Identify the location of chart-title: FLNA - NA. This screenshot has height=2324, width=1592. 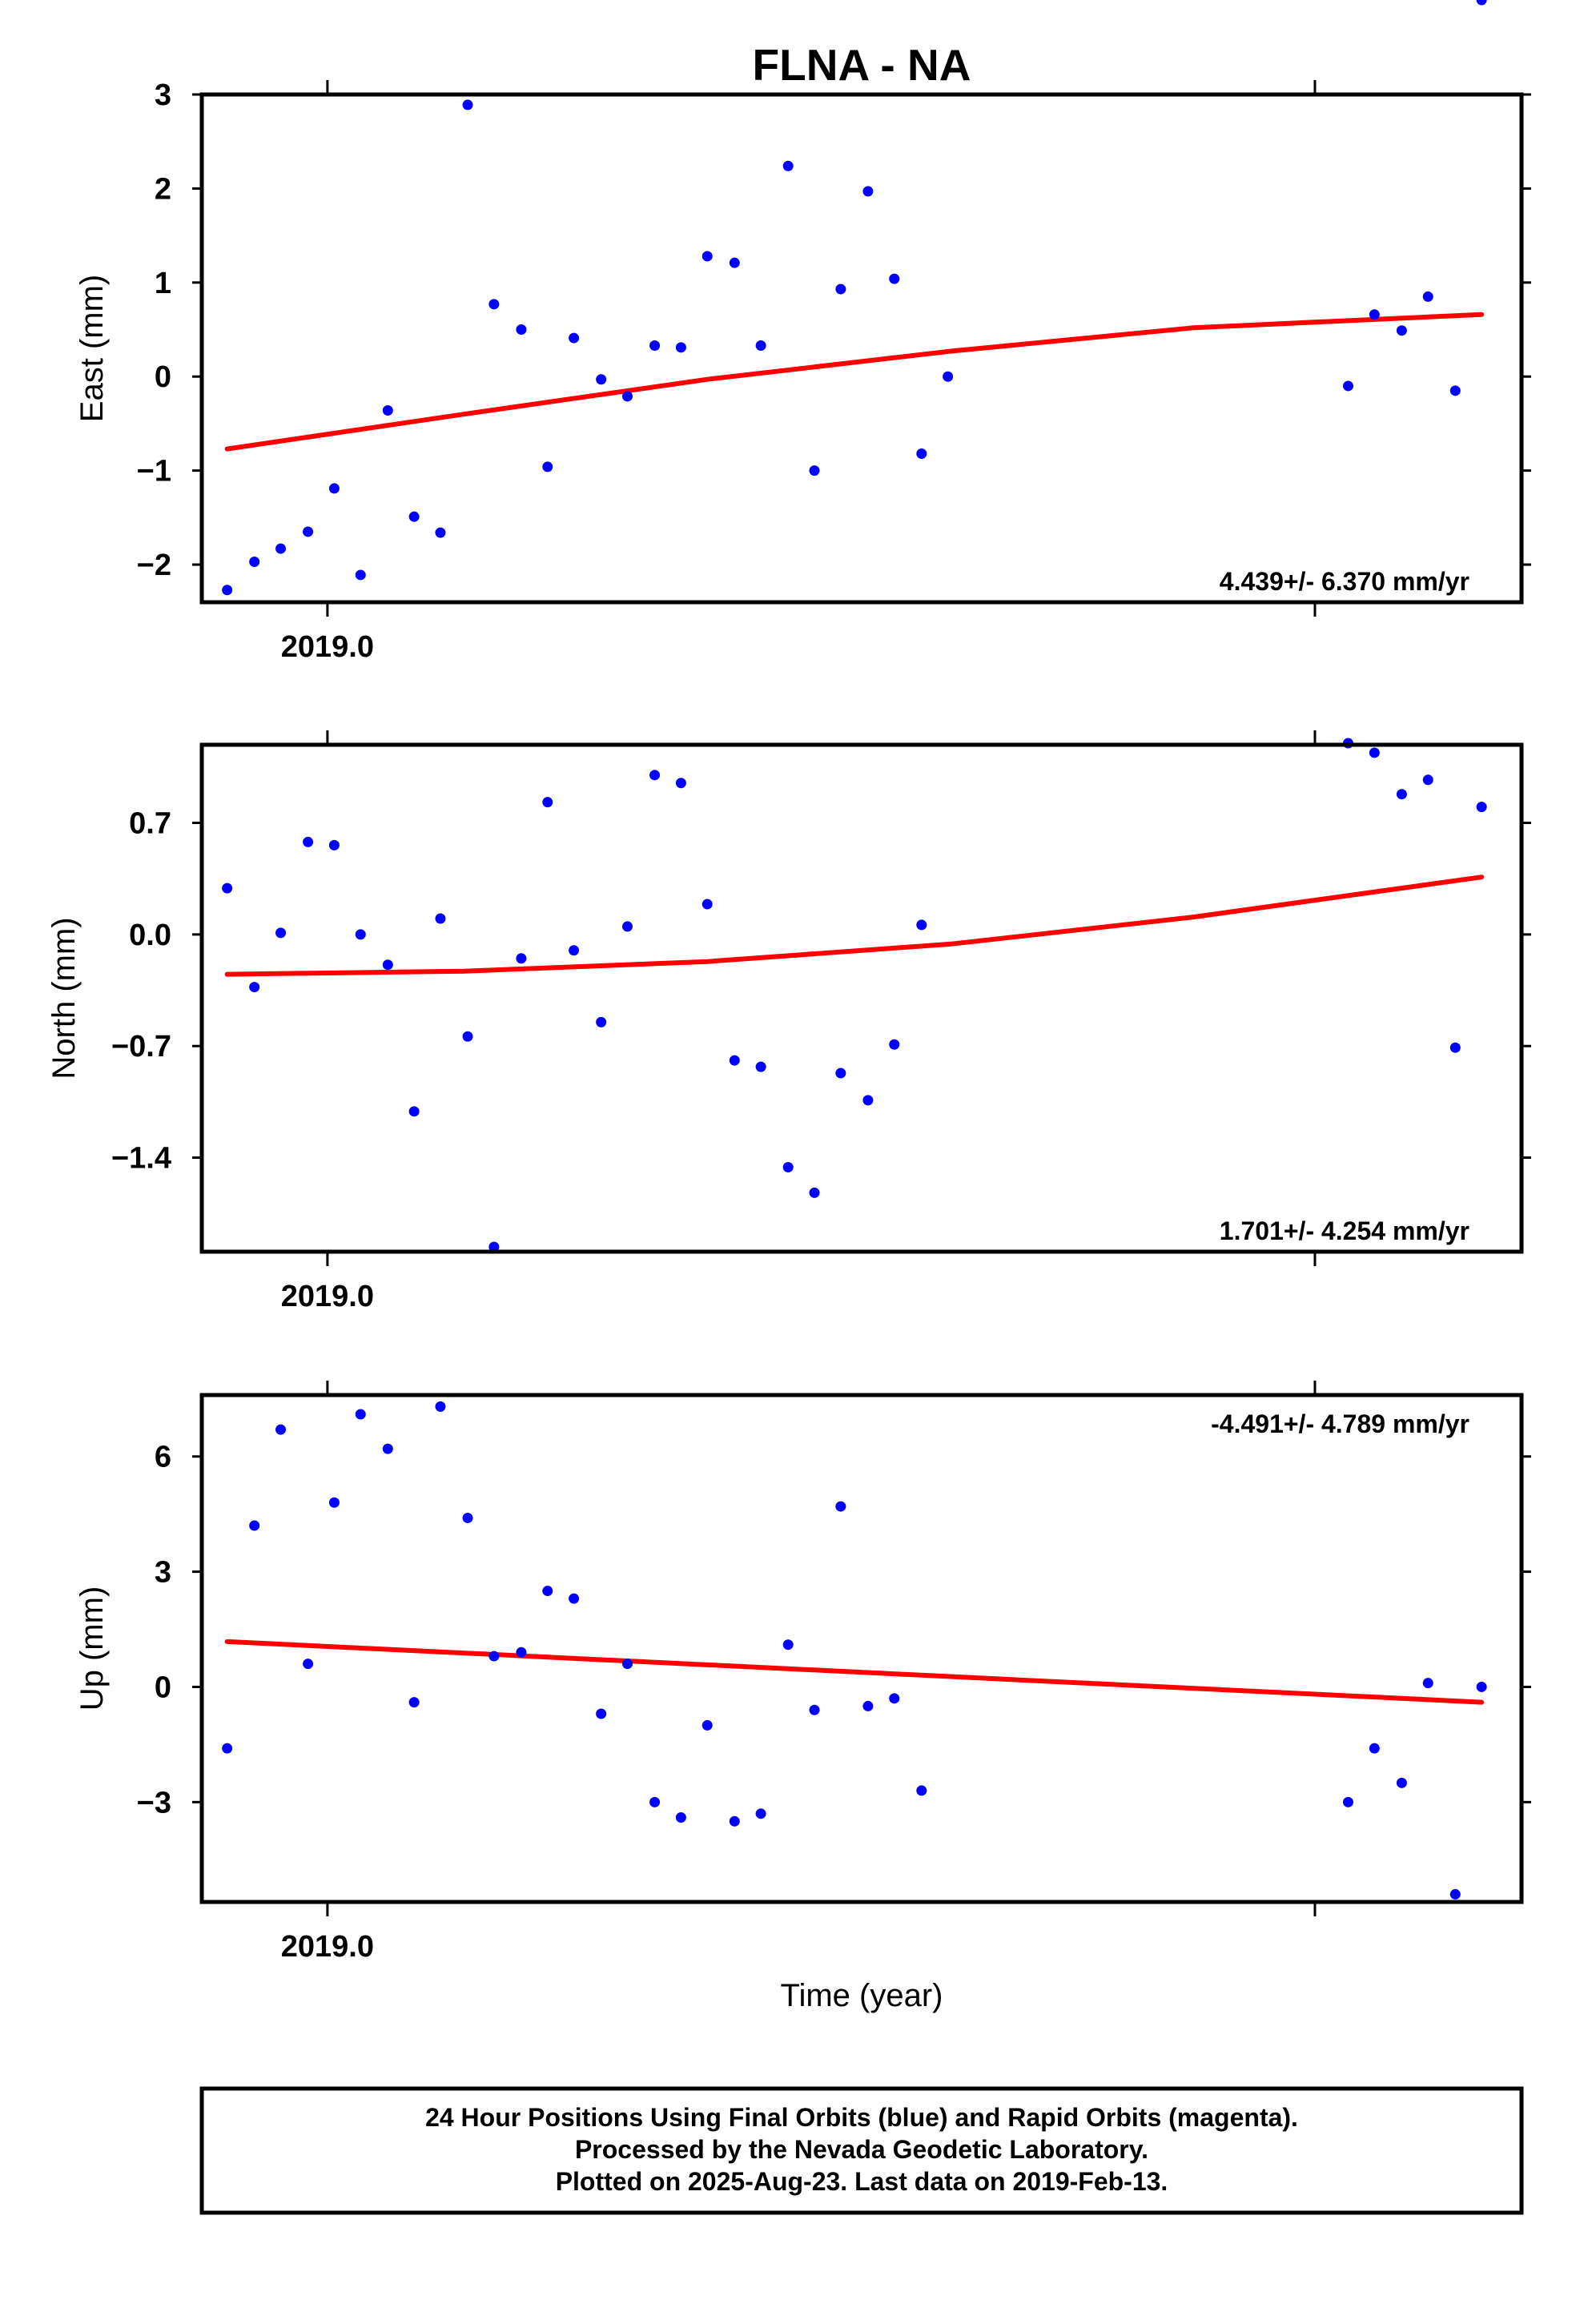
(862, 65).